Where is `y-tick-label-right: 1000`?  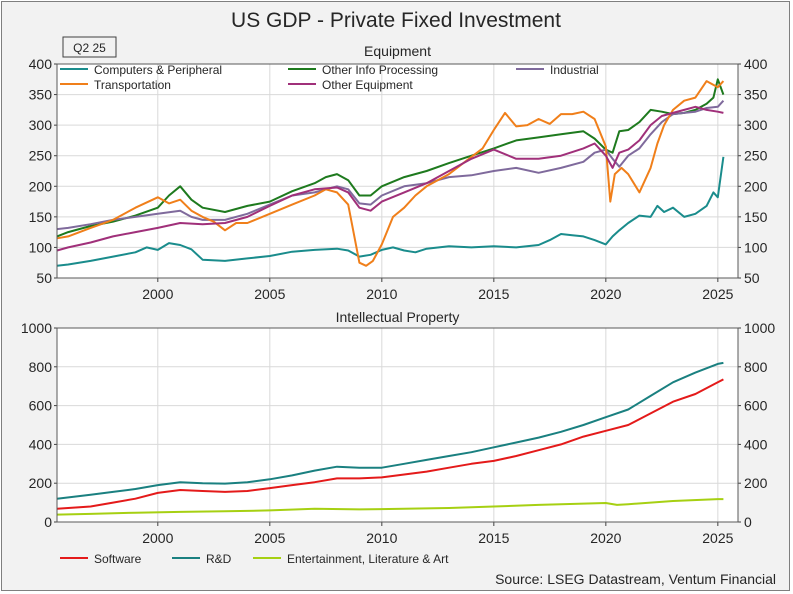 y-tick-label-right: 1000 is located at coordinates (759, 328).